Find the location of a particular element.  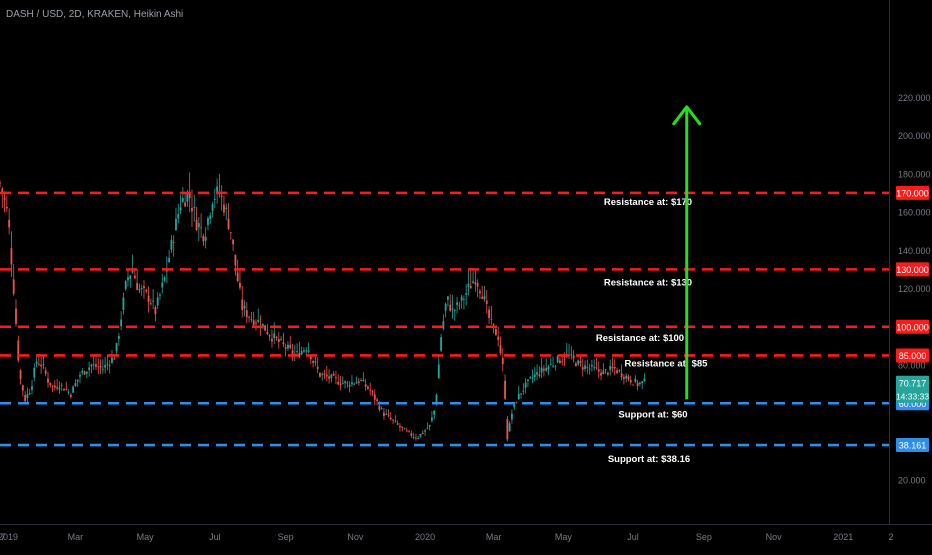

time-tick-label: Nov is located at coordinates (774, 537).